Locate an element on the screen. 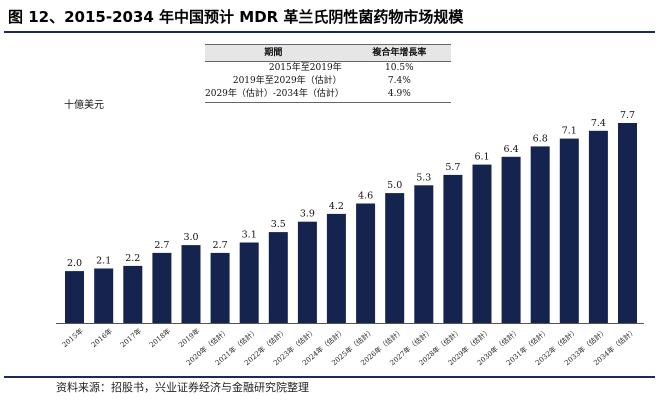  cagr-row-period: 2015年至2019年 is located at coordinates (305, 68).